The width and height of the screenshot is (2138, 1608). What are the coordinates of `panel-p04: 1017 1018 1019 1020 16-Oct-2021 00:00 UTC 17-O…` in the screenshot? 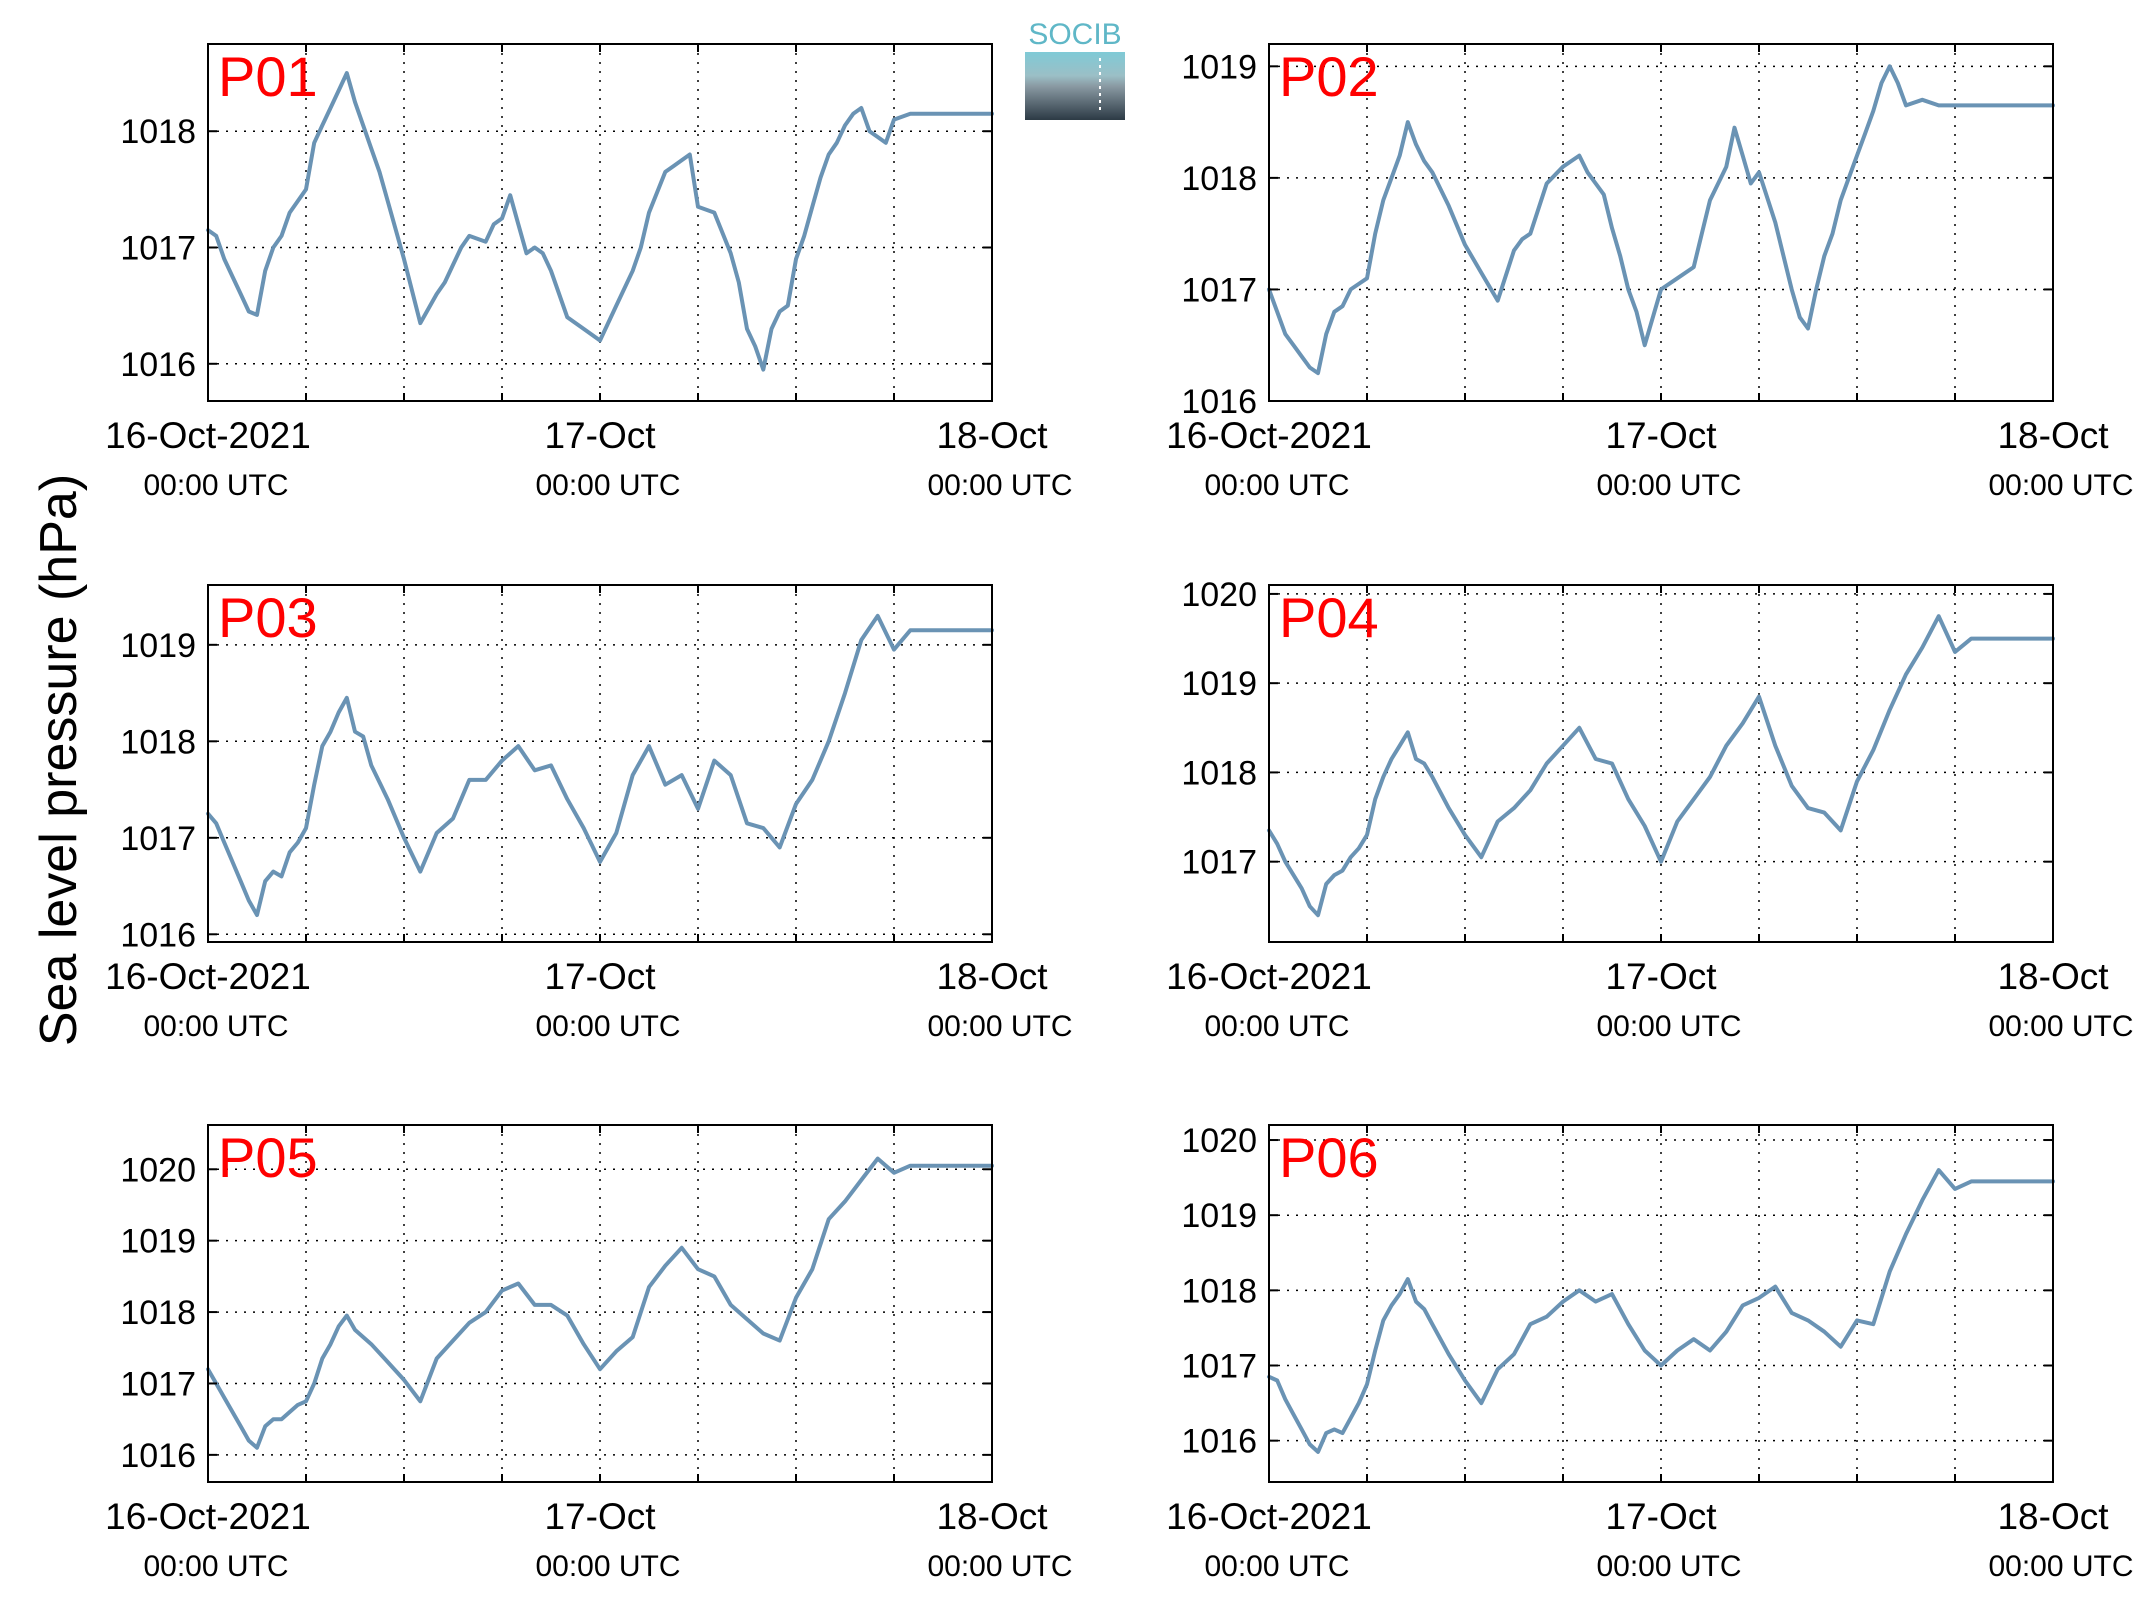 It's located at (1649, 809).